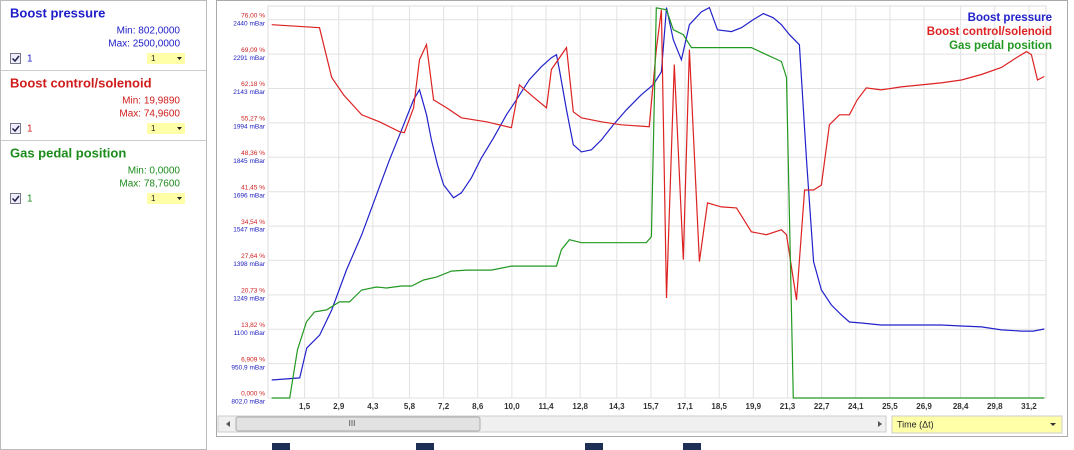  What do you see at coordinates (253, 50) in the screenshot?
I see `y-tick-label: 69,09 %` at bounding box center [253, 50].